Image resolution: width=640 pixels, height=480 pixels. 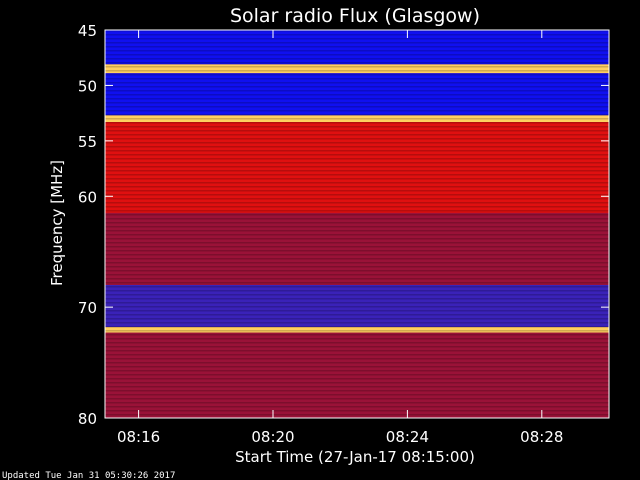 What do you see at coordinates (88, 475) in the screenshot?
I see `updated-timestamp: Updated Tue Jan 31 05:30:26 2017` at bounding box center [88, 475].